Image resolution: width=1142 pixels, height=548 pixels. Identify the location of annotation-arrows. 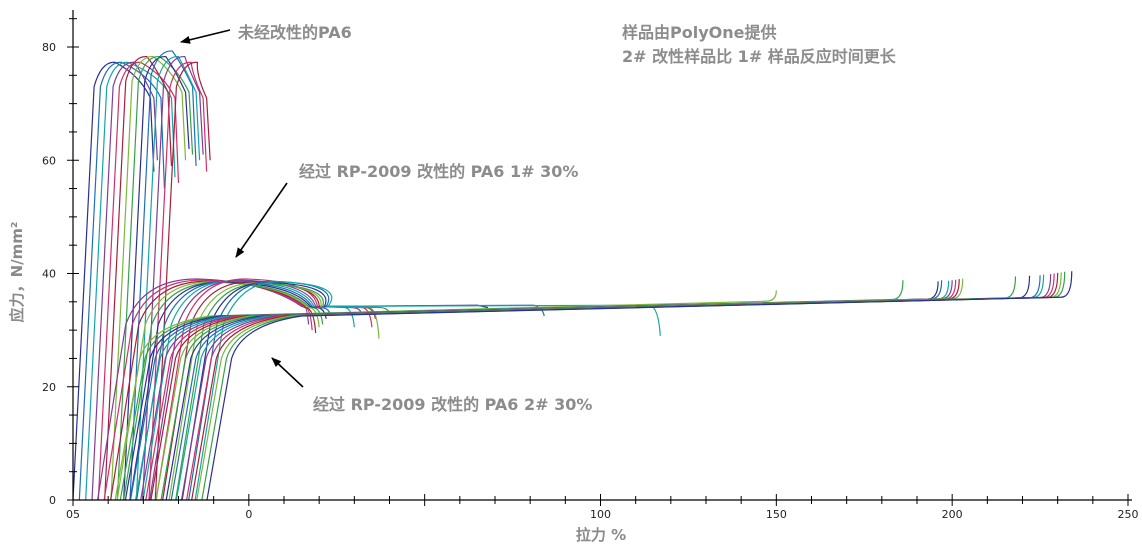
(242, 208).